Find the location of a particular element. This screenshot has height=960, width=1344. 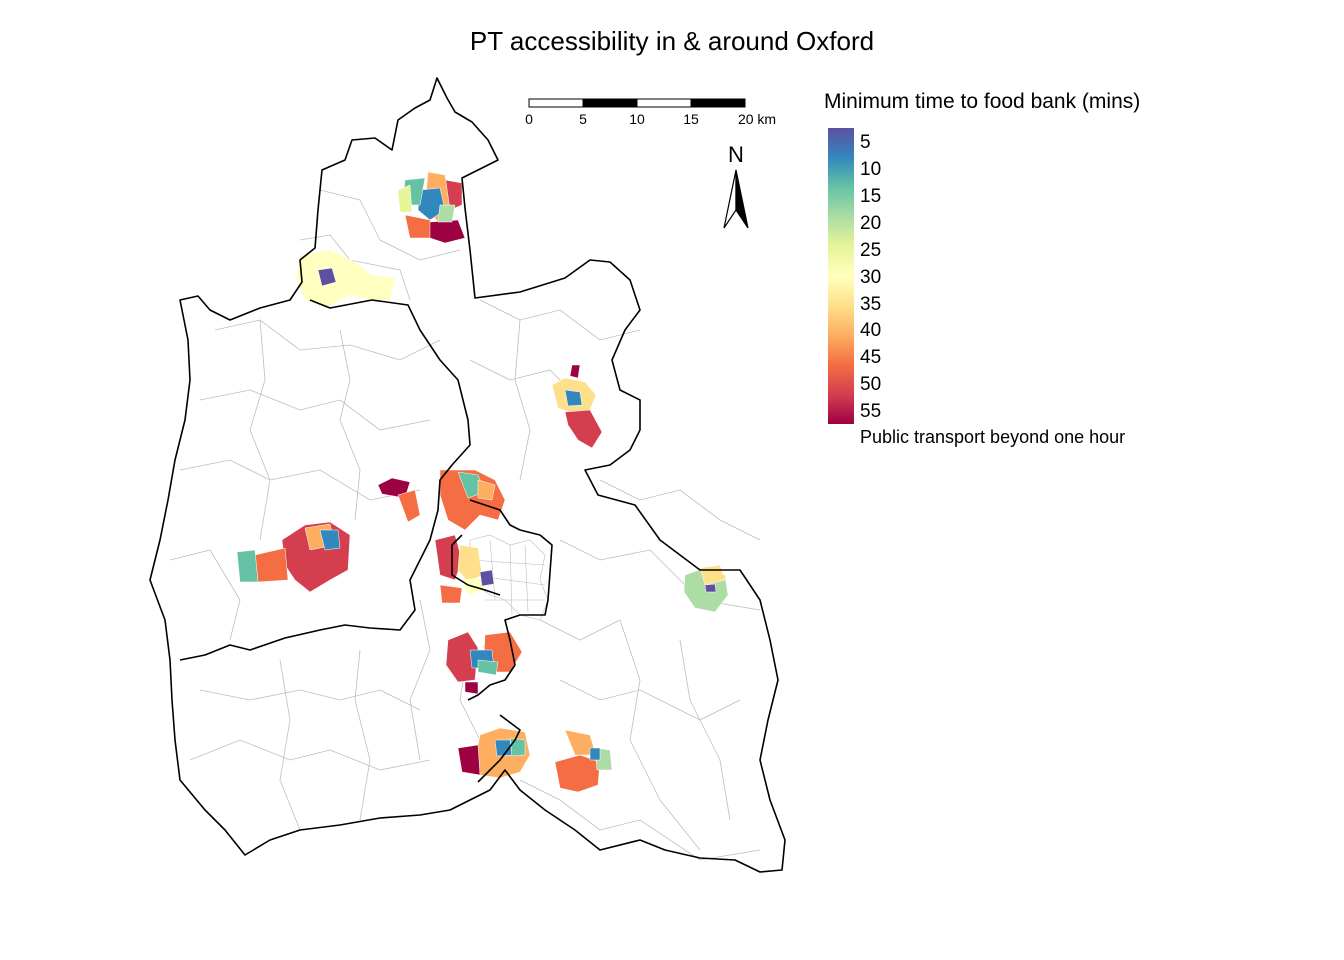

legend-color-bar is located at coordinates (841, 276).